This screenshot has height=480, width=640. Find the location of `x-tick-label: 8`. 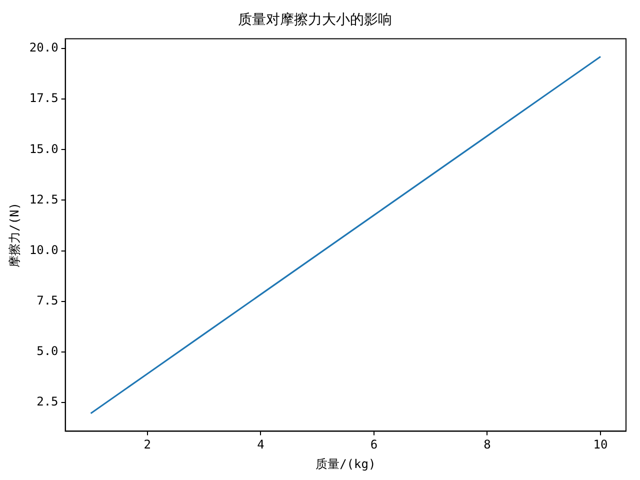

x-tick-label: 8 is located at coordinates (487, 445).